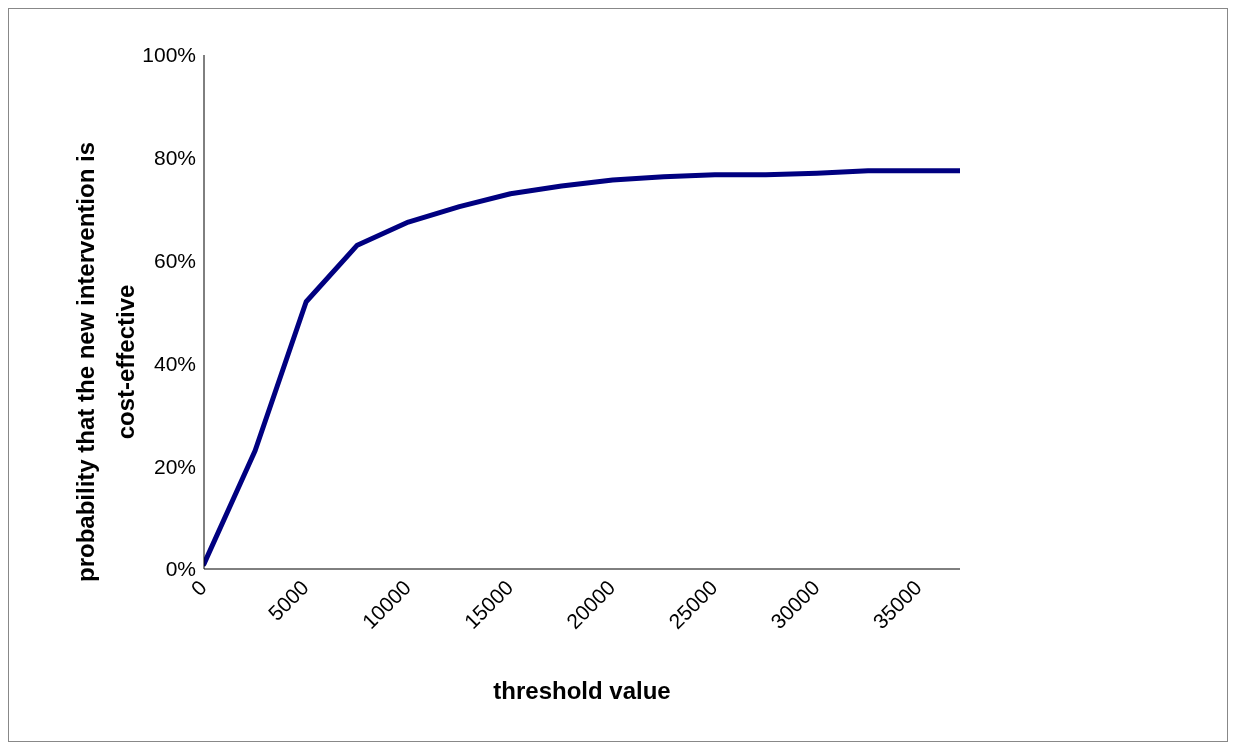 The height and width of the screenshot is (750, 1236). What do you see at coordinates (105, 362) in the screenshot?
I see `y-axis-title: probability that the new intervention is cost-effective` at bounding box center [105, 362].